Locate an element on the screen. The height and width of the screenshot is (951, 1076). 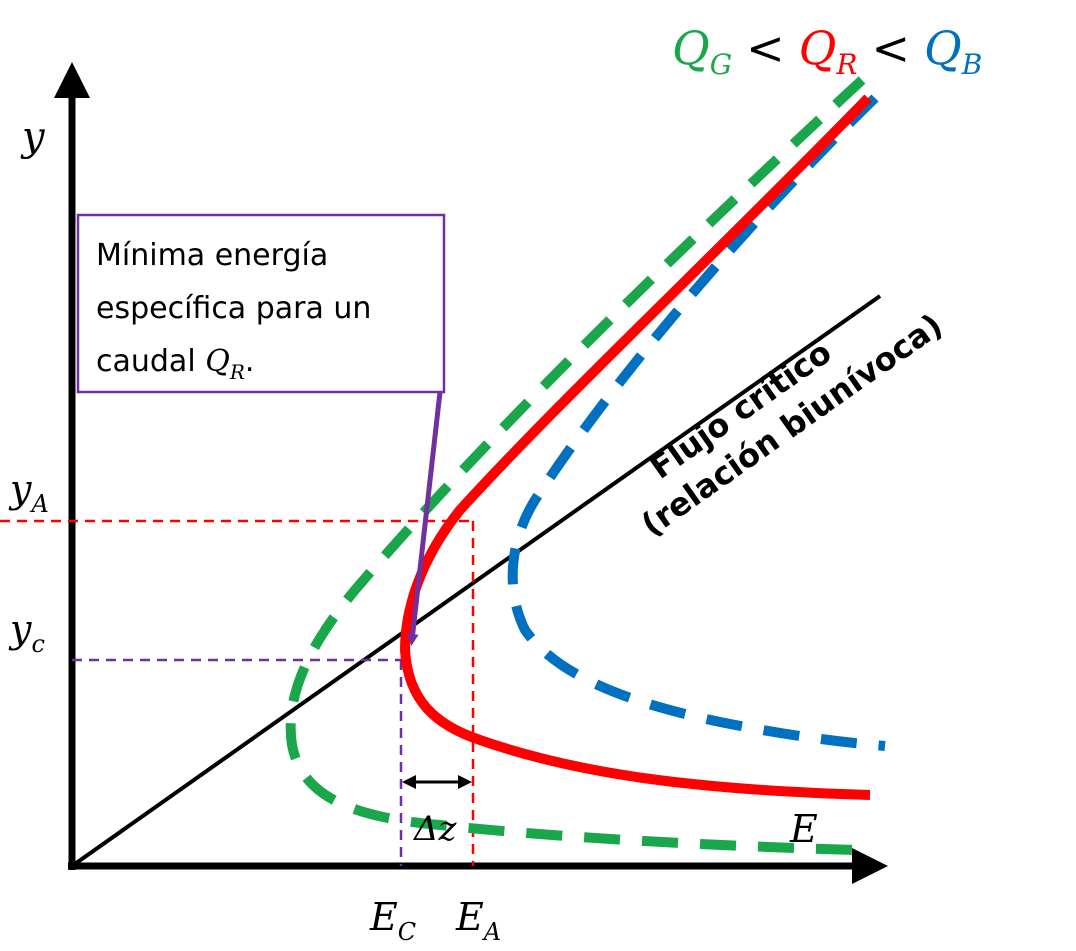
yc-label: yc is located at coordinates (26, 632).